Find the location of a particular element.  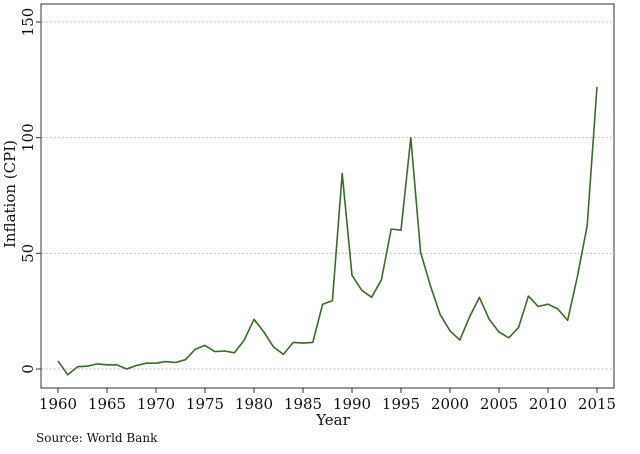

source-note: Source: World Bank is located at coordinates (97, 438).